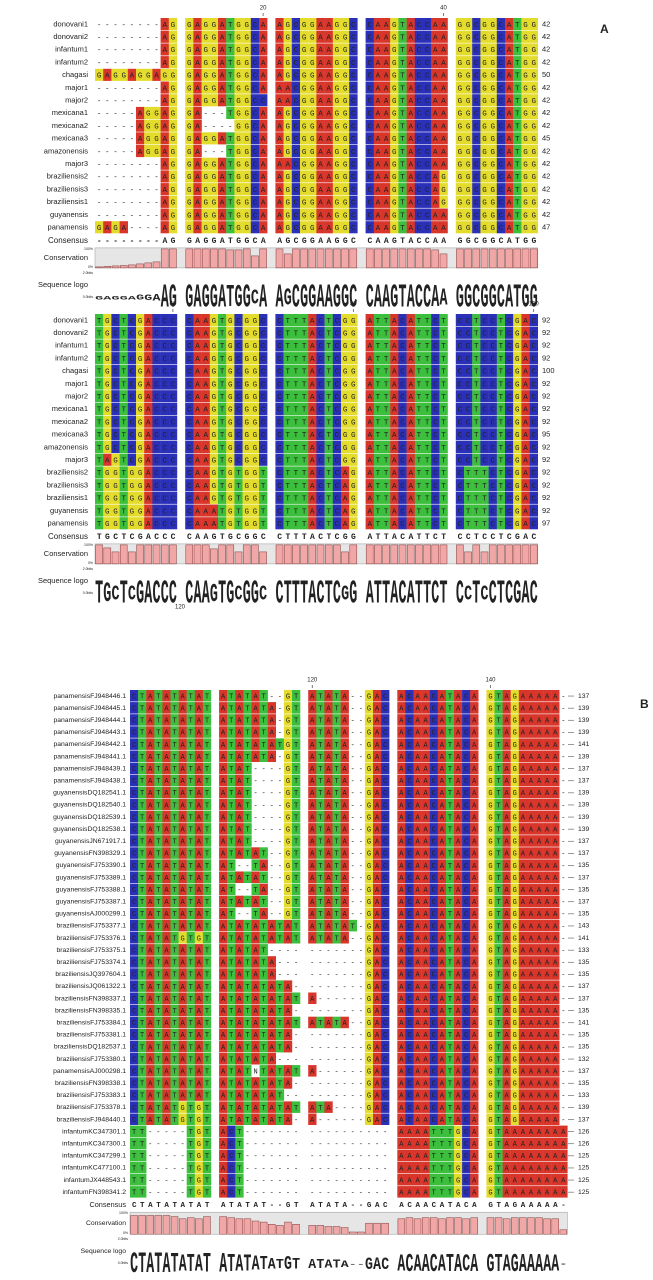 The width and height of the screenshot is (653, 1280). Describe the element at coordinates (91, 877) in the screenshot. I see `sequence-name: guyanensisFJ753389.1` at that location.